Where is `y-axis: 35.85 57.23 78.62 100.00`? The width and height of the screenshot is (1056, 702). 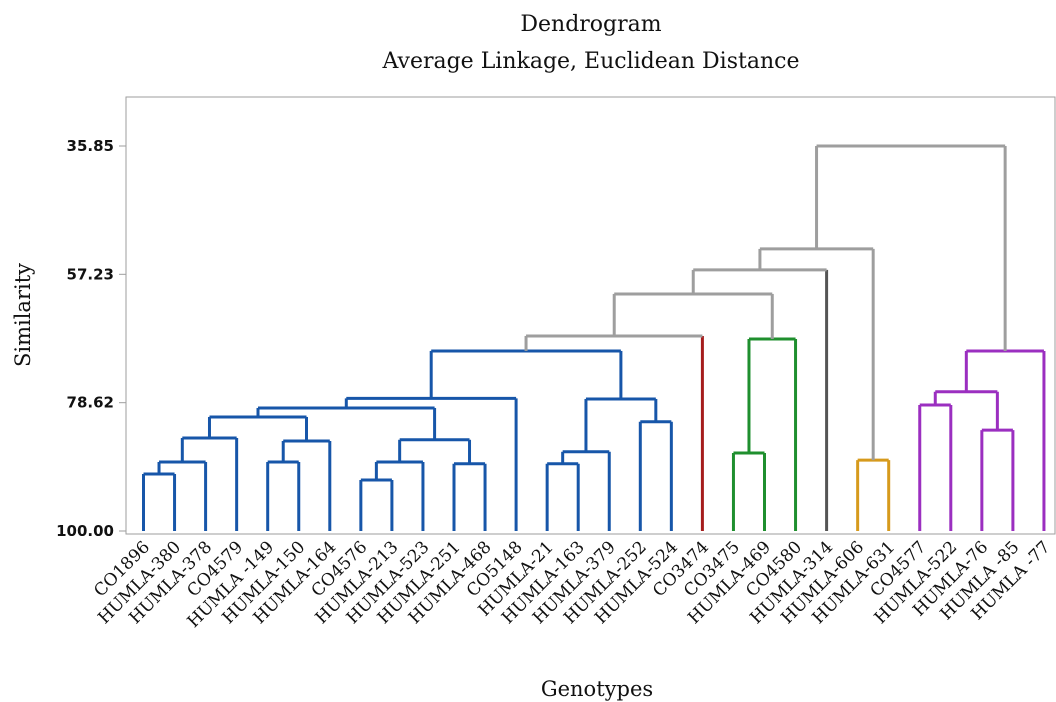 y-axis: 35.85 57.23 78.62 100.00 is located at coordinates (91, 338).